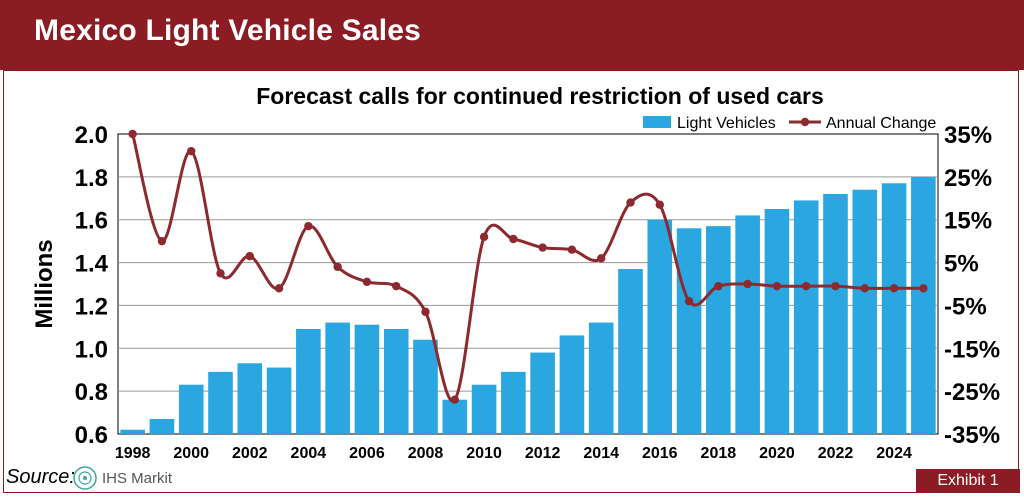 Image resolution: width=1024 pixels, height=499 pixels. What do you see at coordinates (601, 453) in the screenshot?
I see `x-tick-label: 2014` at bounding box center [601, 453].